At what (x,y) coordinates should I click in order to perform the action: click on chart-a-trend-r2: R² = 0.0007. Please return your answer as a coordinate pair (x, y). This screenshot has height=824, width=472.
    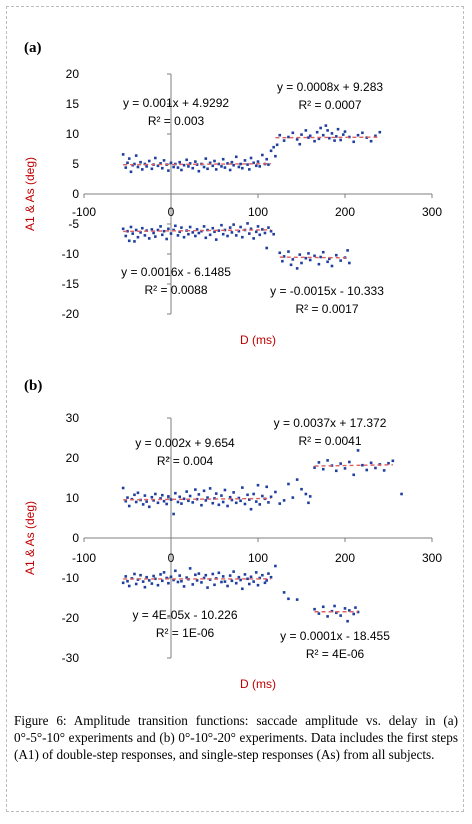
    Looking at the image, I should click on (329, 105).